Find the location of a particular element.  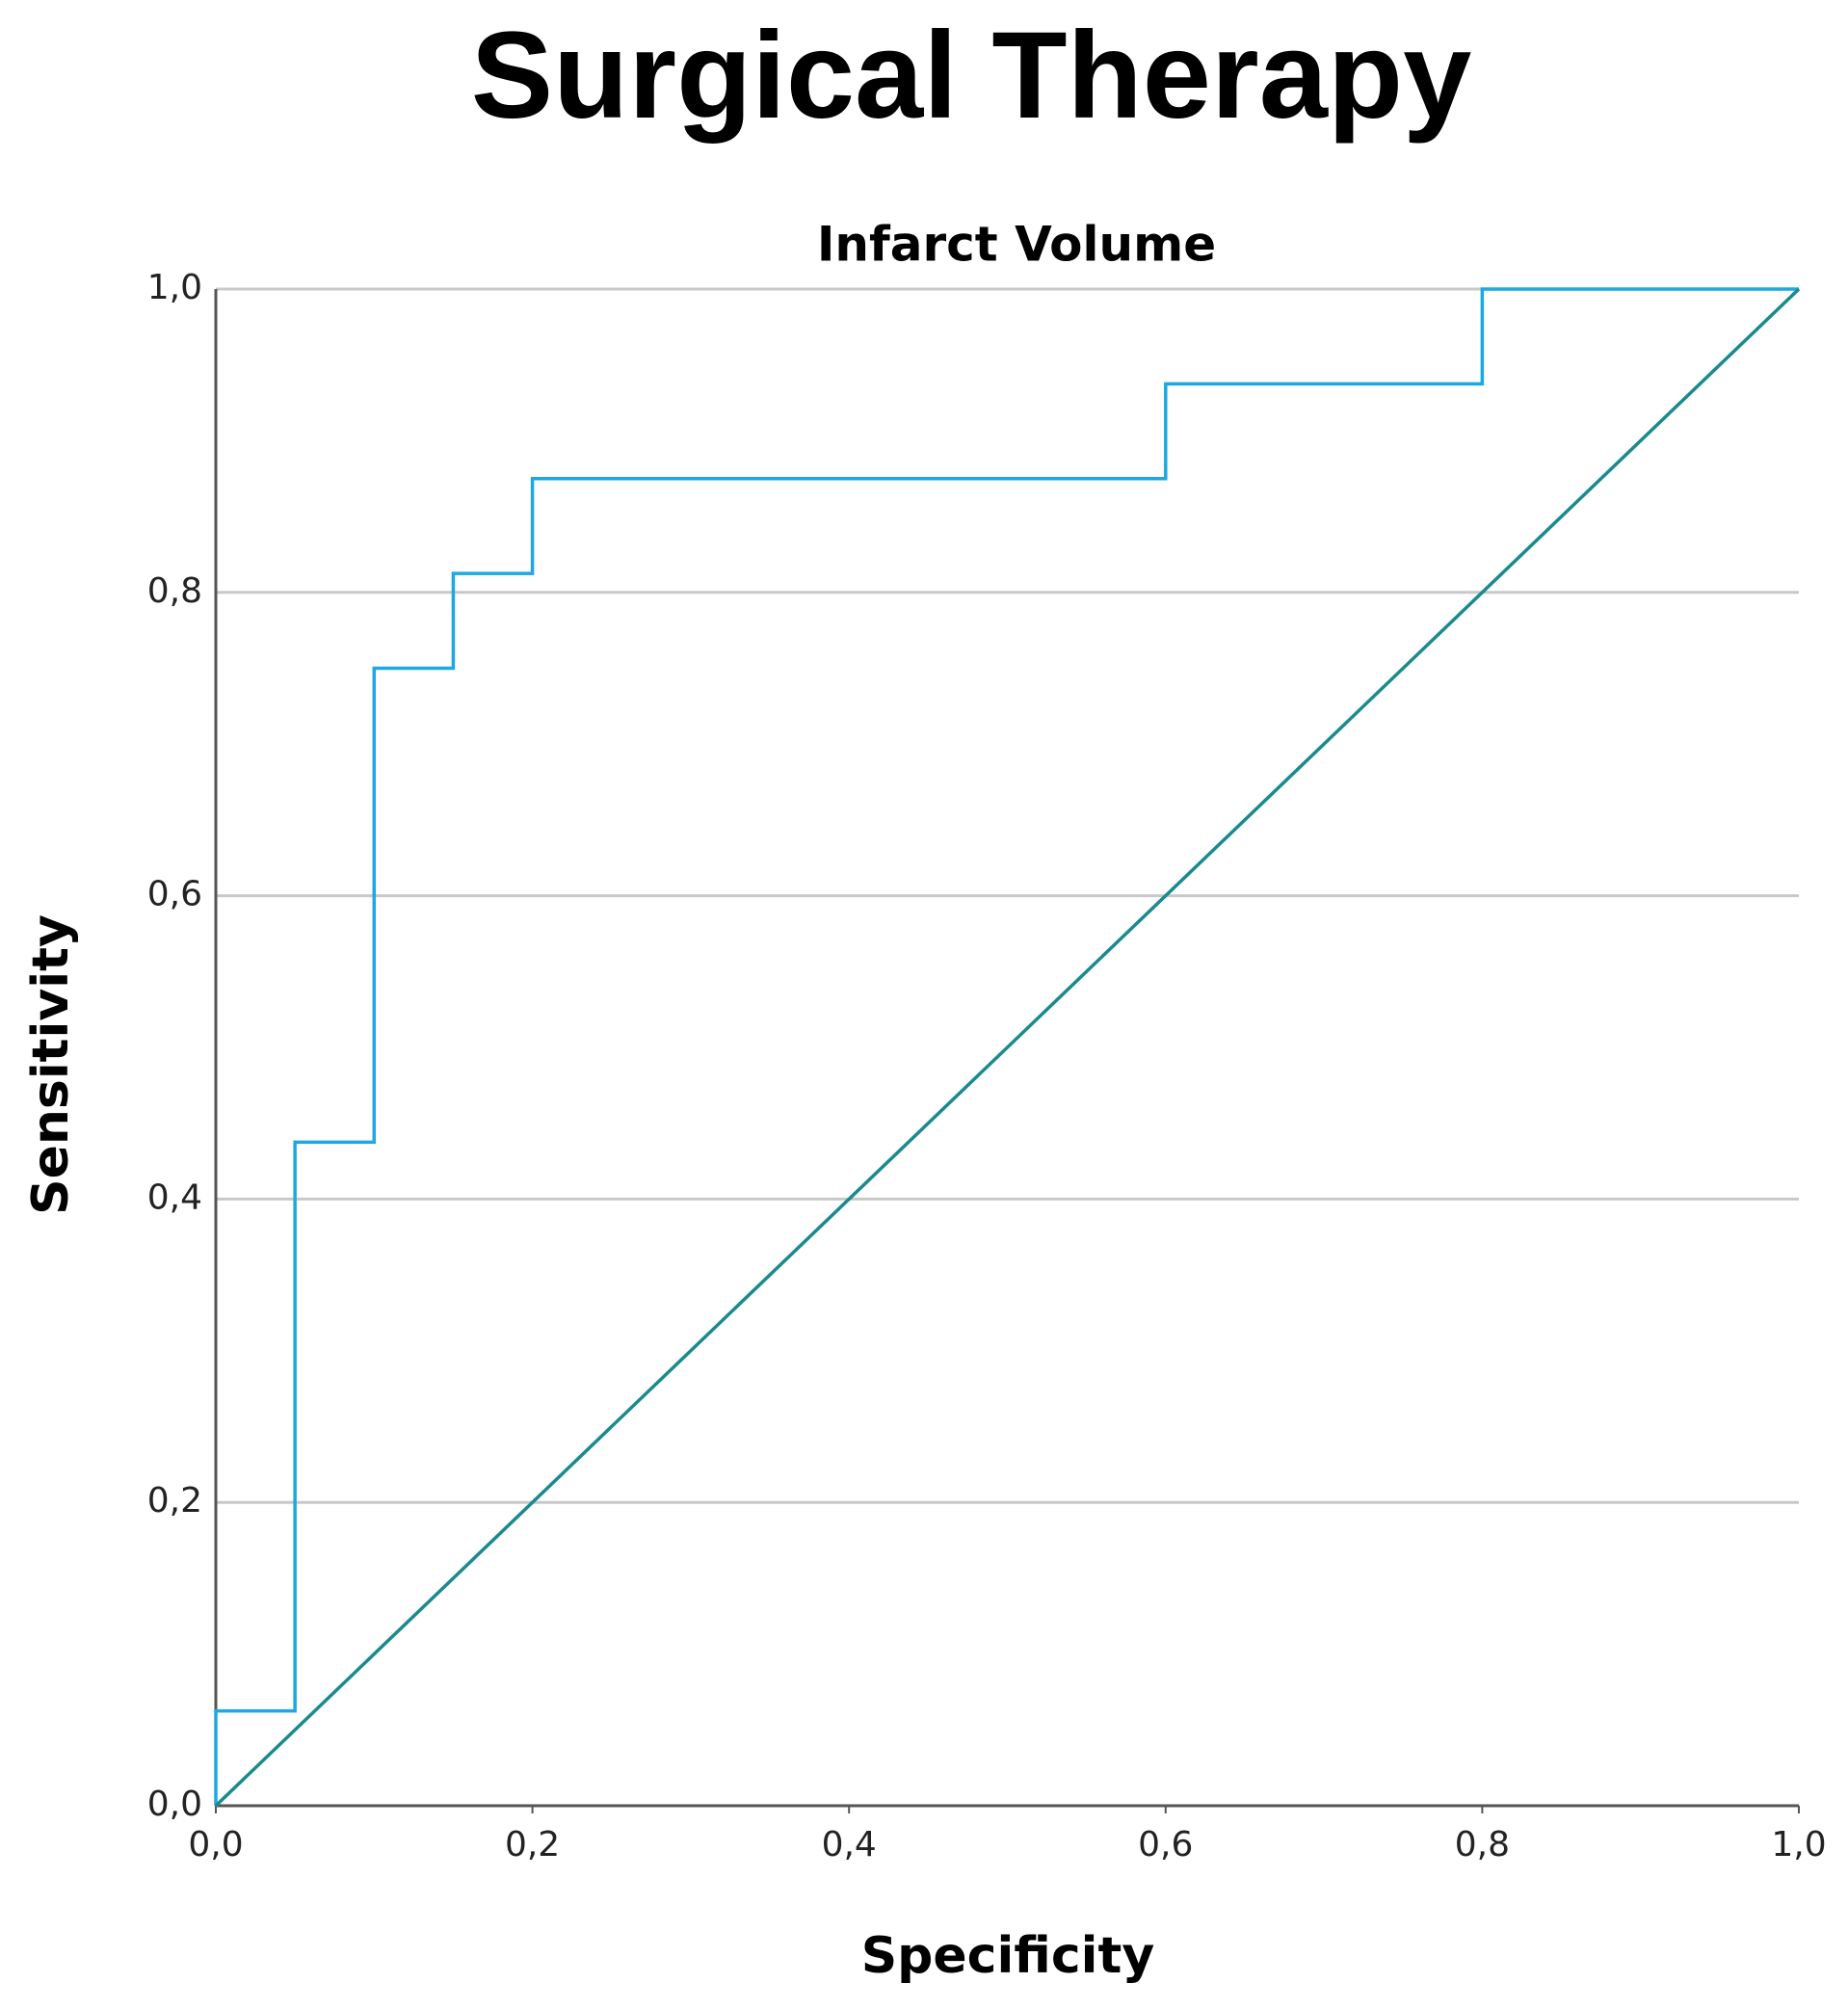

x-tick-label: 0,0 is located at coordinates (215, 1845).